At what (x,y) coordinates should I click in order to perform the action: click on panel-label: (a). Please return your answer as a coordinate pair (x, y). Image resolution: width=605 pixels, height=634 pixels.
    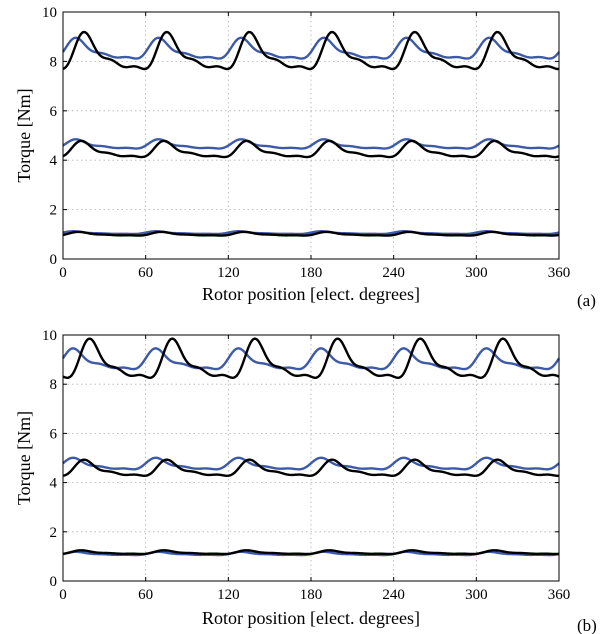
    Looking at the image, I should click on (586, 300).